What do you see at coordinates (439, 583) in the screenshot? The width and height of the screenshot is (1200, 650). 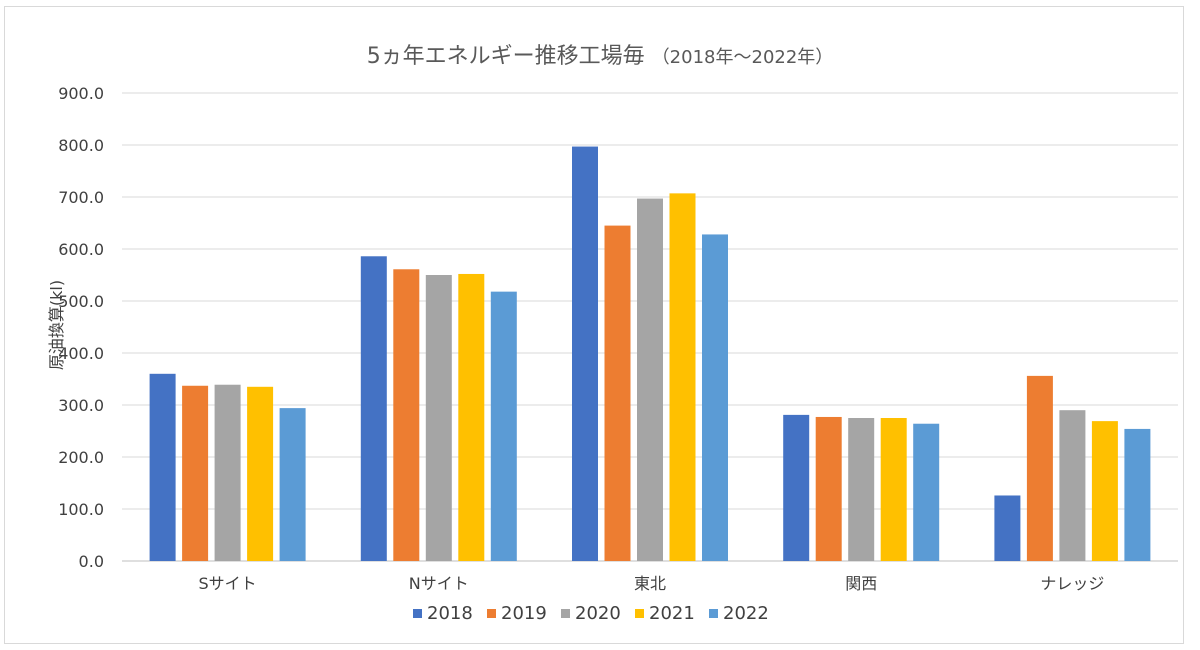 I see `x-tick-label: Nサイト` at bounding box center [439, 583].